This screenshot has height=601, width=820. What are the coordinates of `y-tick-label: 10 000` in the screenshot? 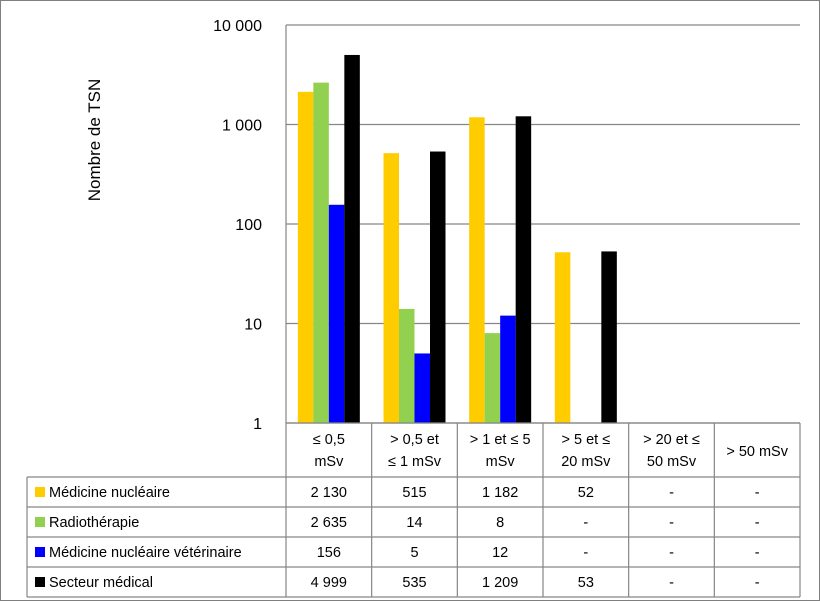 It's located at (237, 26).